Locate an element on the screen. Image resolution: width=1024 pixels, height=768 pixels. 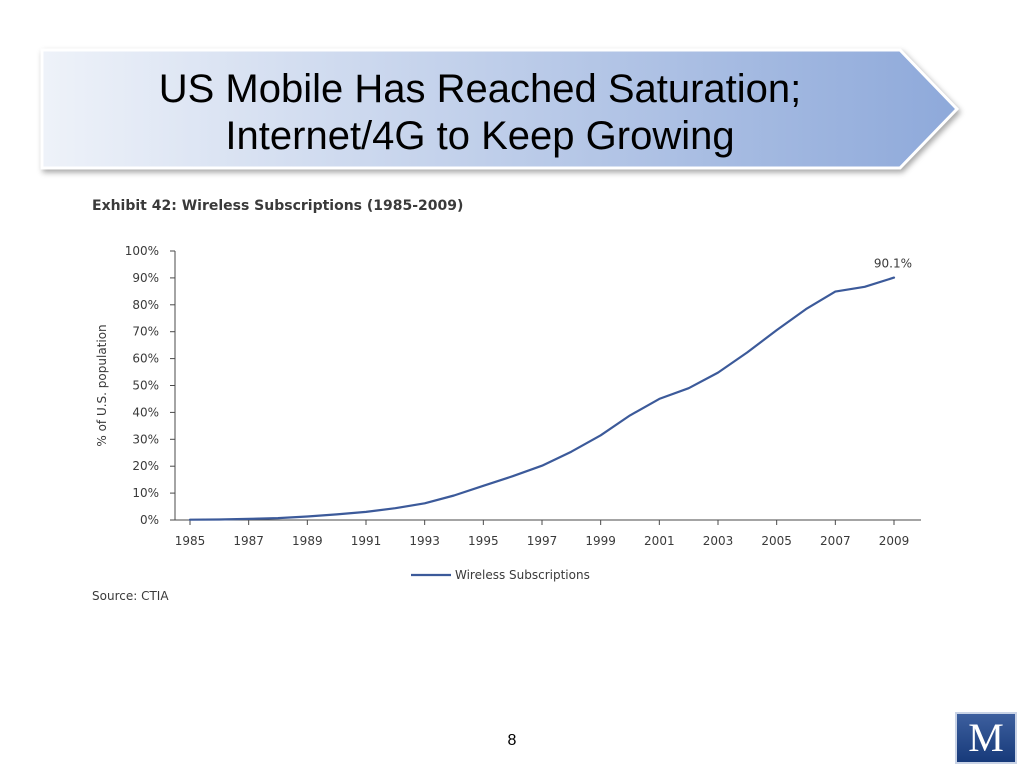
y-tick-label: 10% is located at coordinates (145, 493).